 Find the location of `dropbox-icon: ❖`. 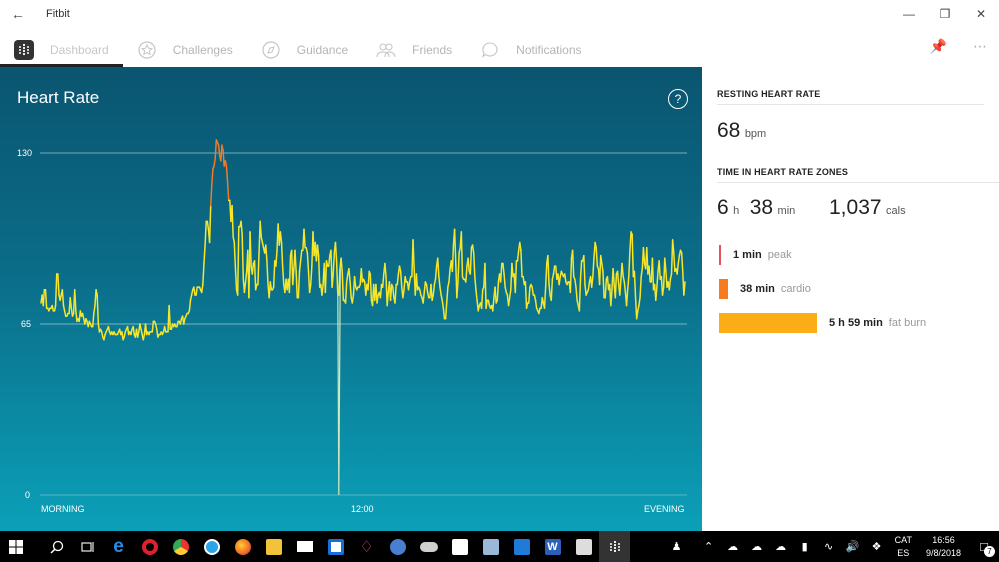

dropbox-icon: ❖ is located at coordinates (876, 547).